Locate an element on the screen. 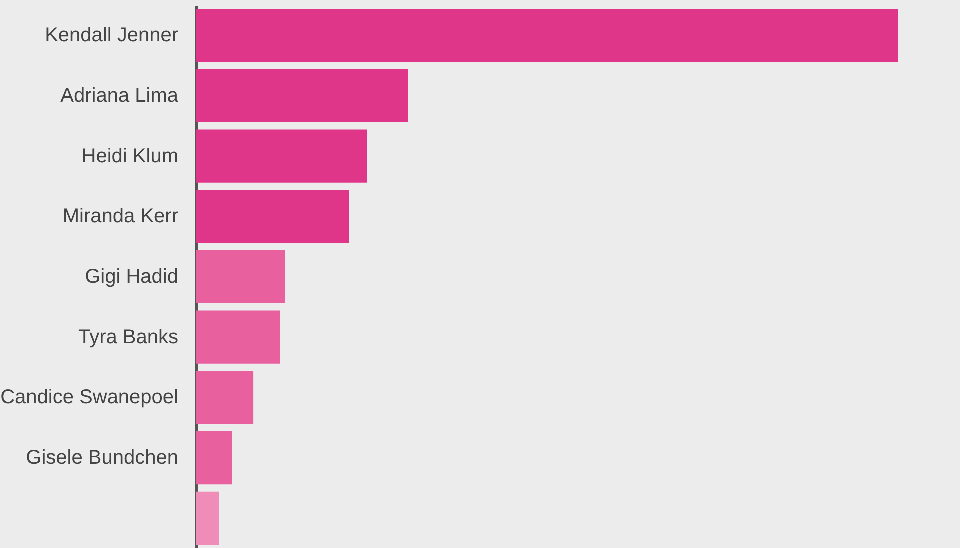 The image size is (960, 548). y-tick-label: Gigi Hadid is located at coordinates (131, 277).